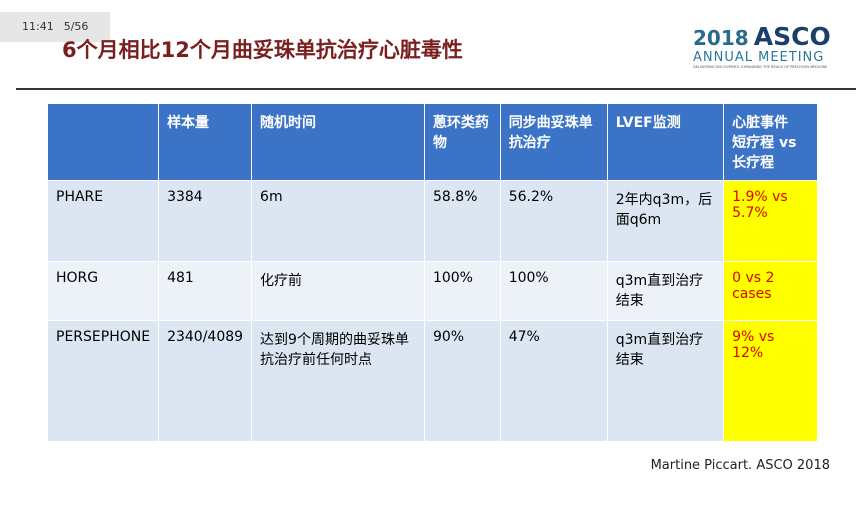 Image resolution: width=863 pixels, height=505 pixels. Describe the element at coordinates (338, 381) in the screenshot. I see `table-cell: 达到9个周期的曲妥珠单抗治疗前任何时点` at that location.